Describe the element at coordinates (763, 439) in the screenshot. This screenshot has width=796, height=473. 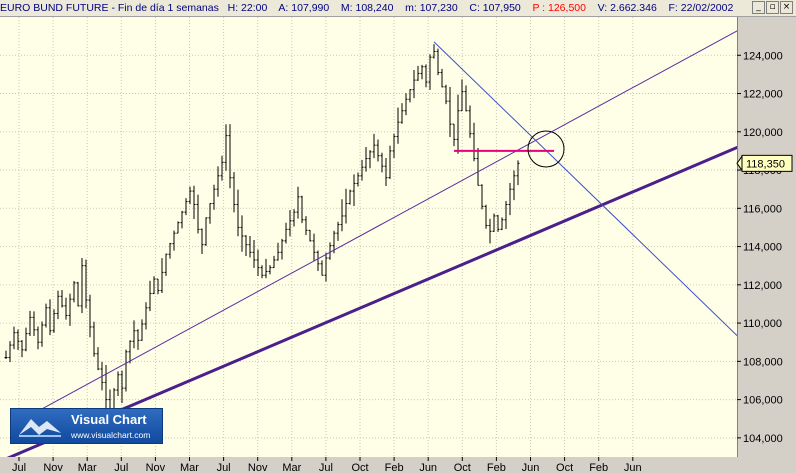
I see `y-tick-label: 104,000` at that location.